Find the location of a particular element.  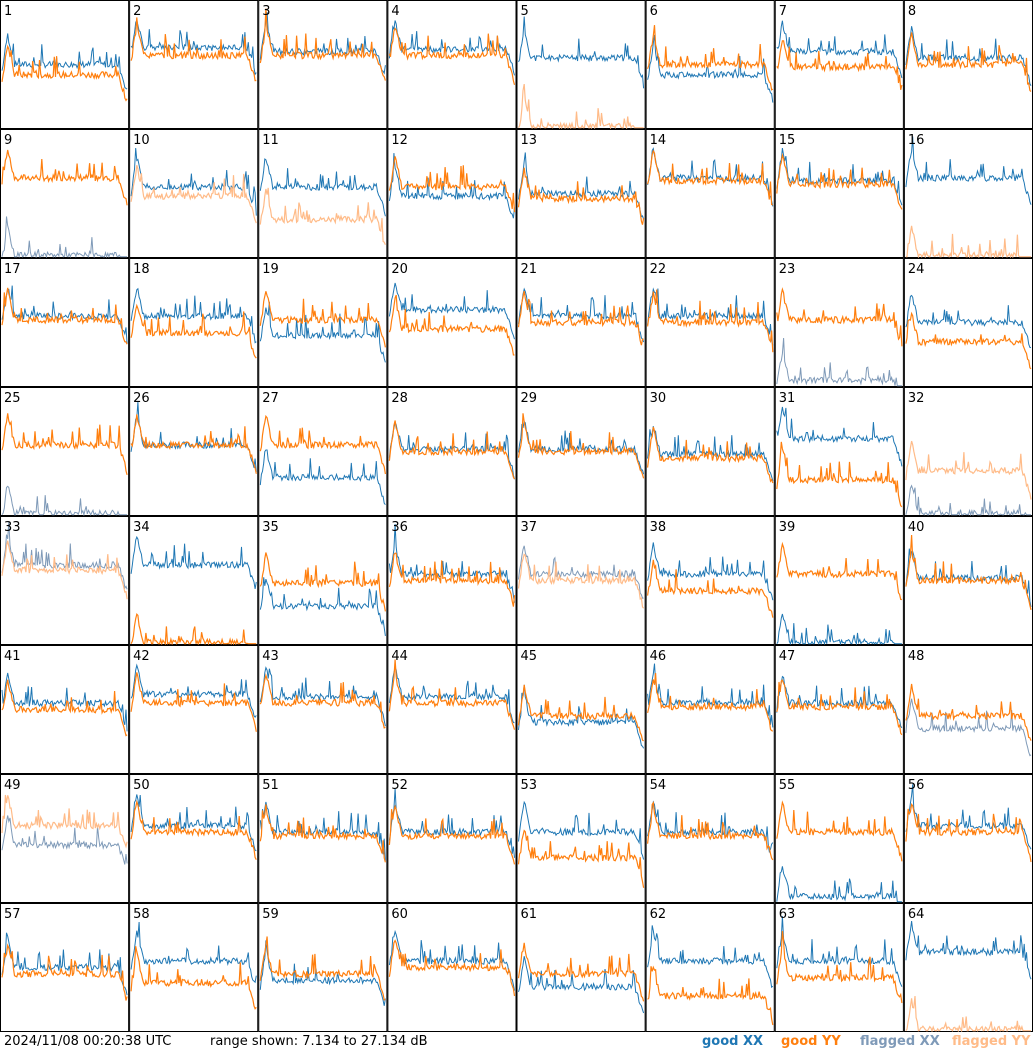

panel-56: 56 is located at coordinates (968, 838).